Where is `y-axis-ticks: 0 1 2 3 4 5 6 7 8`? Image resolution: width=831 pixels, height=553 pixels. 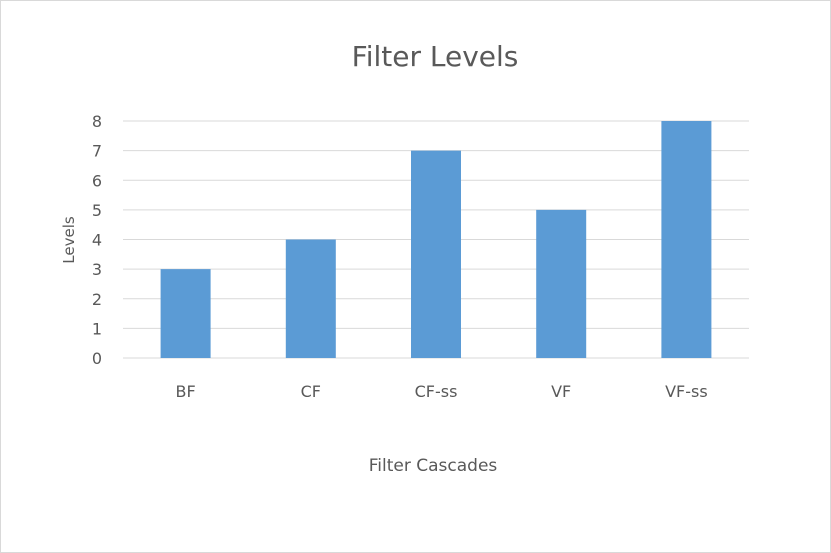 y-axis-ticks: 0 1 2 3 4 5 6 7 8 is located at coordinates (97, 240).